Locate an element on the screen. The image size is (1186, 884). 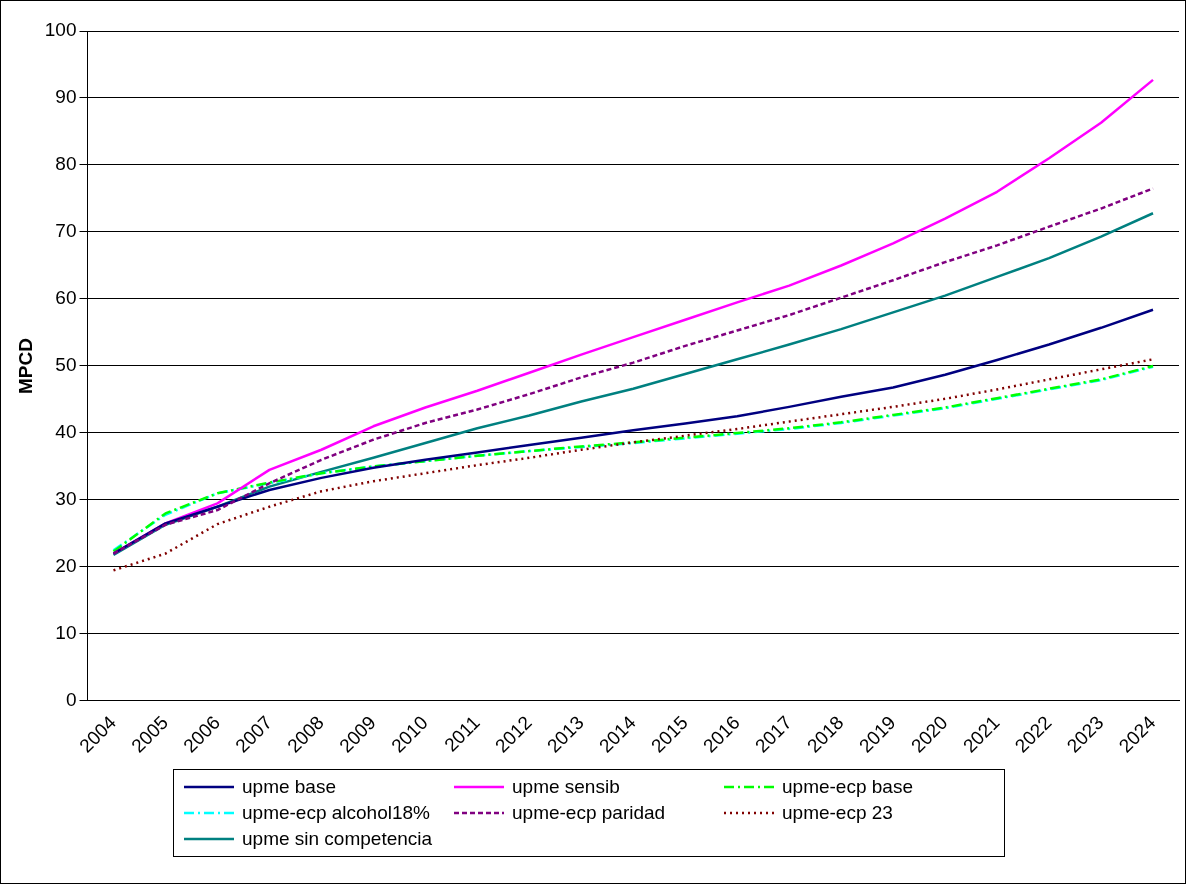
y-tick-label: 70 is located at coordinates (66, 231).